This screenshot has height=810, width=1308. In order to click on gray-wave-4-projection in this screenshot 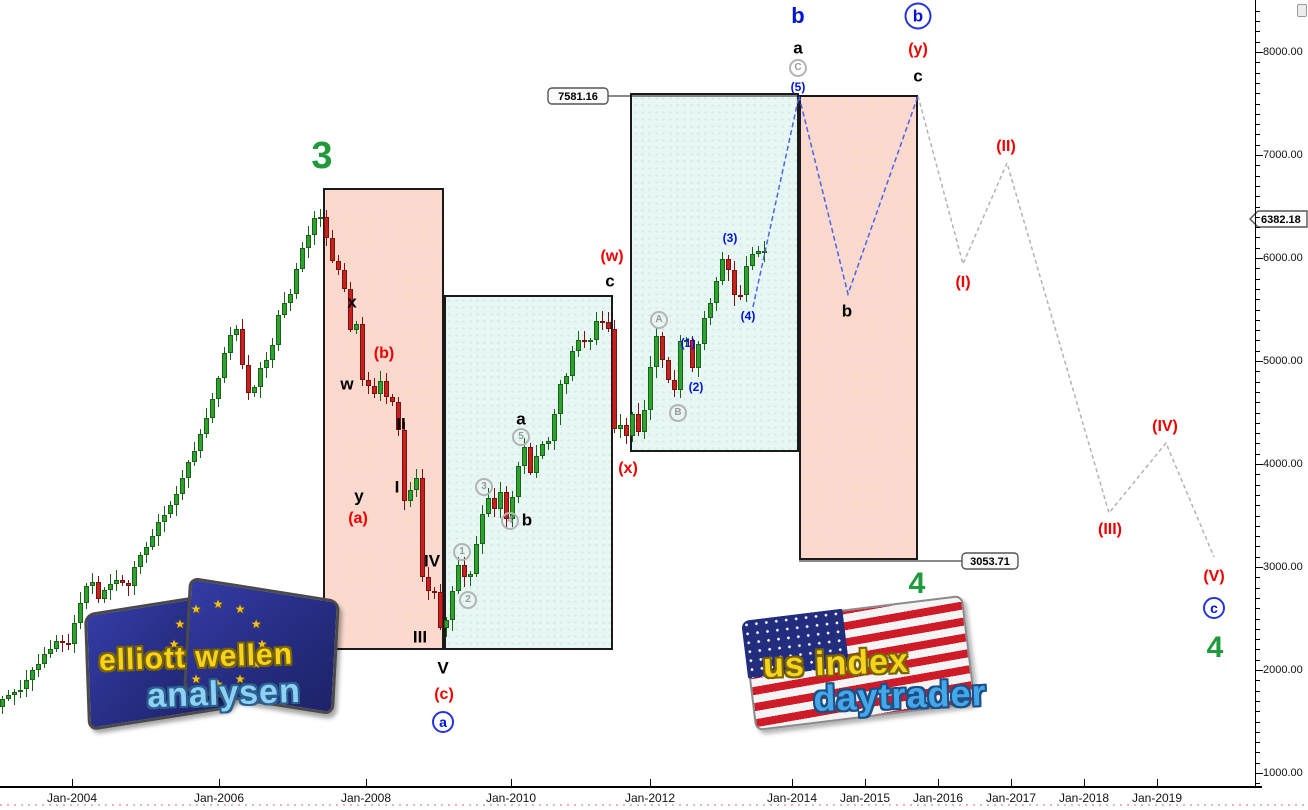, I will do `click(1066, 326)`.